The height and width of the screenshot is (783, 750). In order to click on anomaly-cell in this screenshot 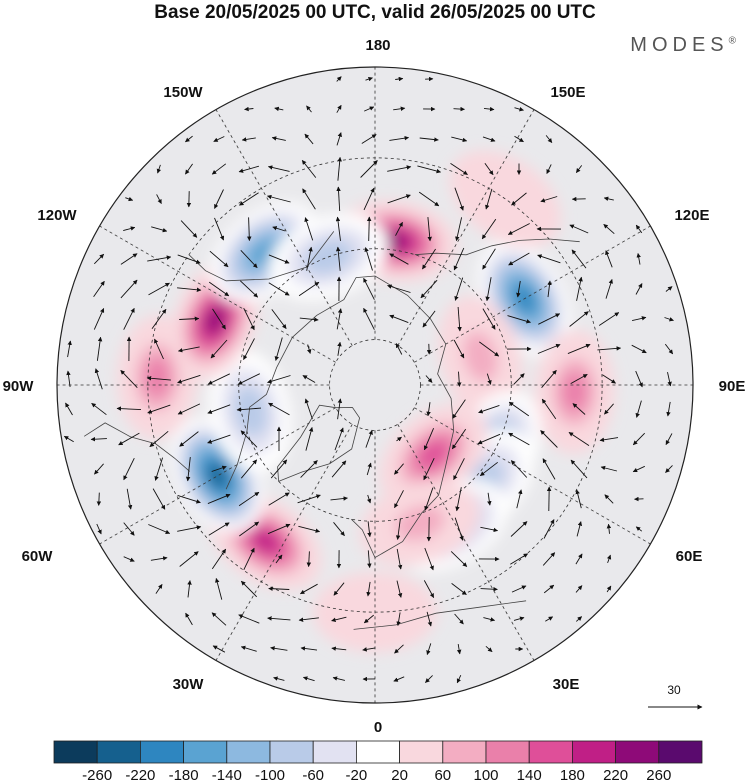, I will do `click(480, 357)`.